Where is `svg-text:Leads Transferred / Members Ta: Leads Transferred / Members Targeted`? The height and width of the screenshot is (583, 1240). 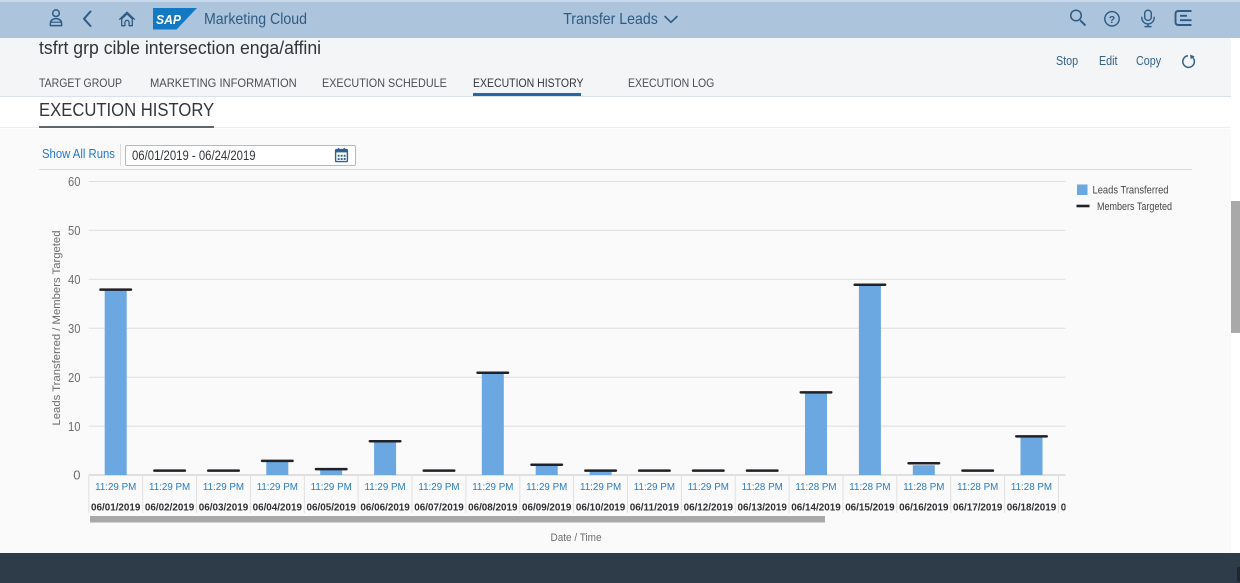 svg-text:Leads Transferred / Members Ta: Leads Transferred / Members Targeted is located at coordinates (57, 328).